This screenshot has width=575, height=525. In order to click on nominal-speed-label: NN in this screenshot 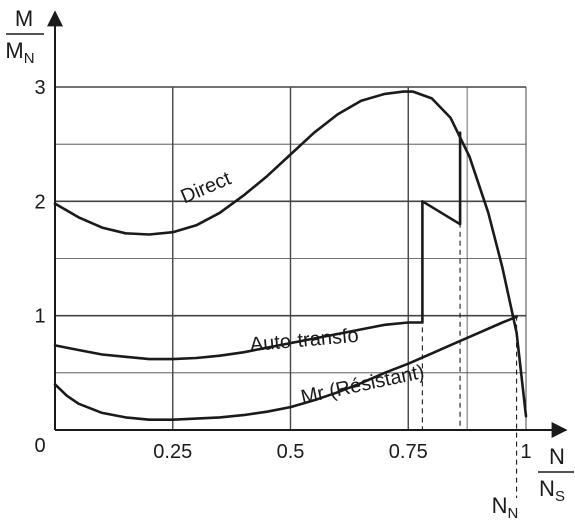, I will do `click(505, 507)`.